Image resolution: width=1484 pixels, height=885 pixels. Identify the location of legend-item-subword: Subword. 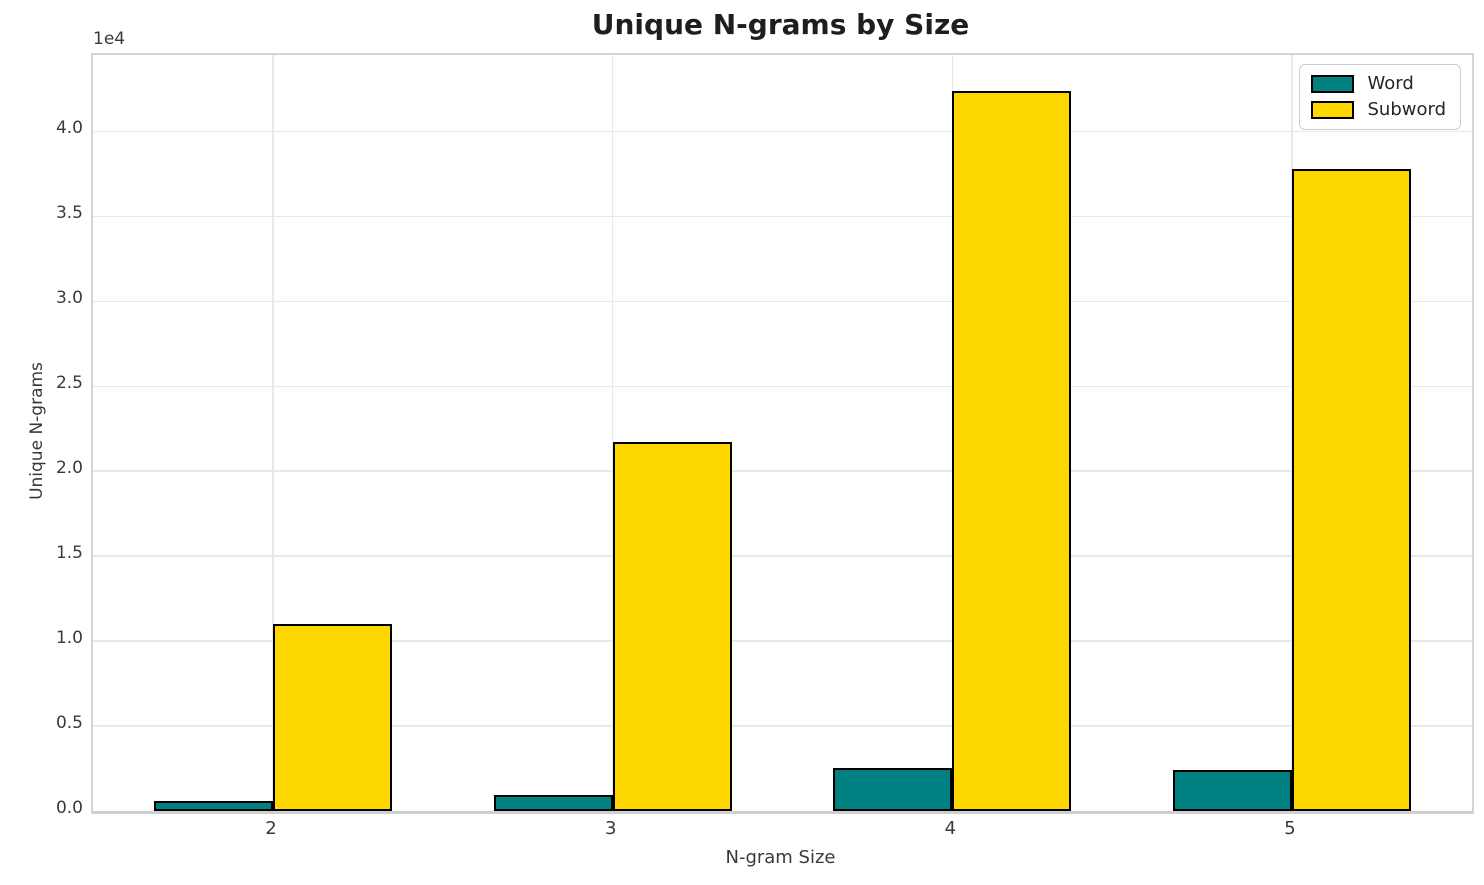
(1378, 110).